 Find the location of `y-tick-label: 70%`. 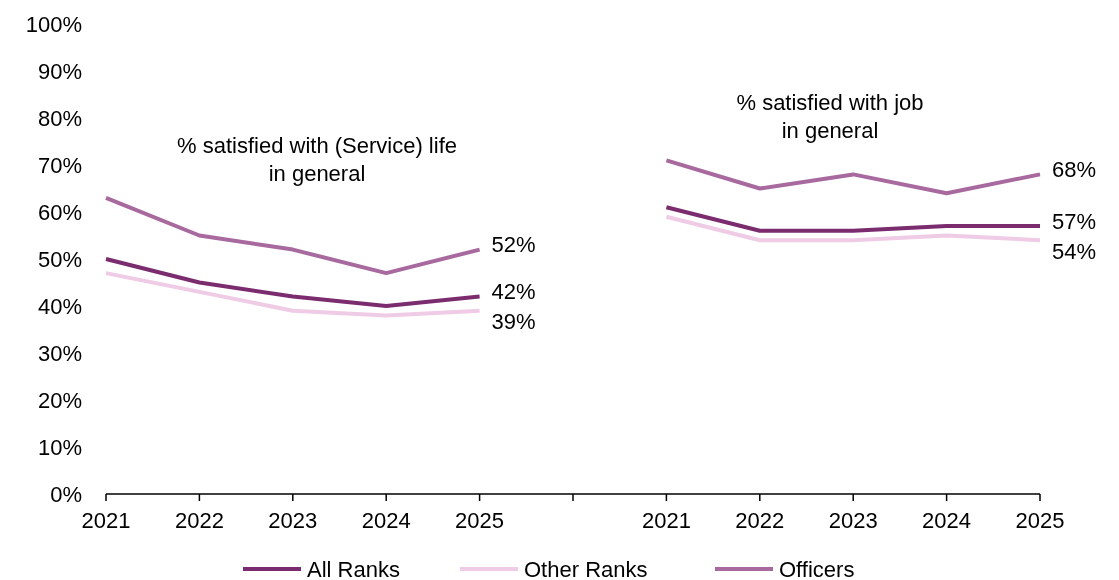

y-tick-label: 70% is located at coordinates (59, 165).